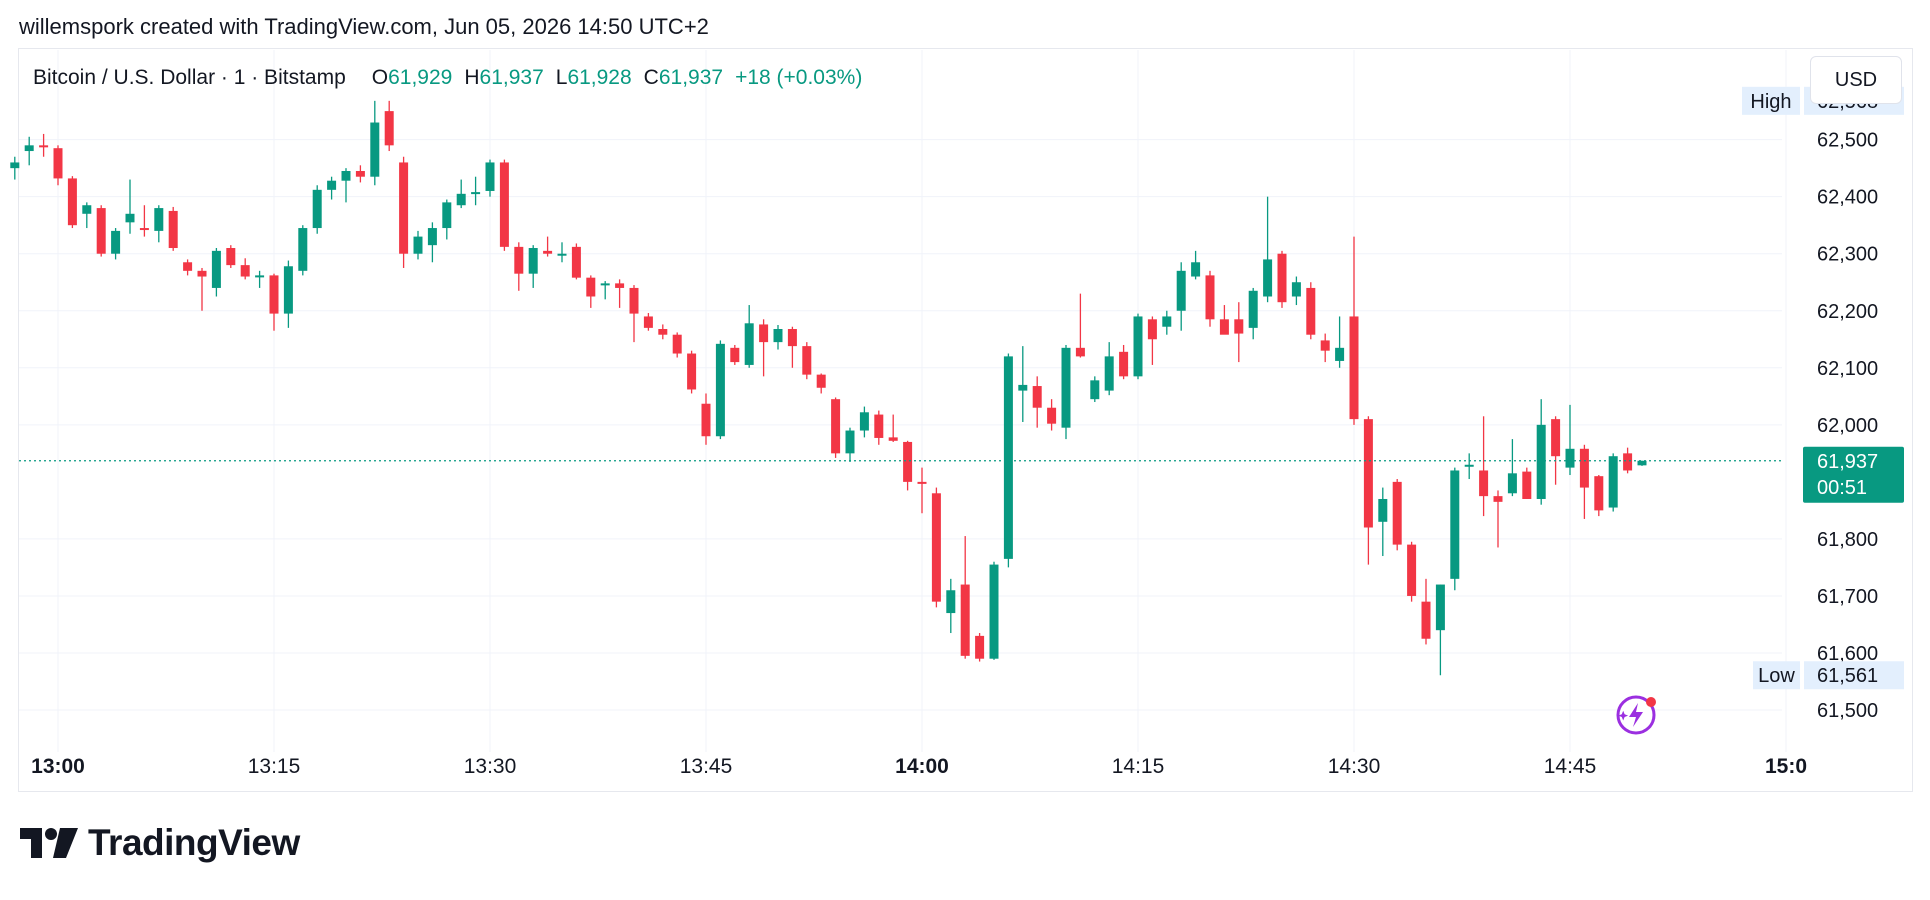 The image size is (1930, 900). What do you see at coordinates (1636, 715) in the screenshot?
I see `lightning-sparkle-icon` at bounding box center [1636, 715].